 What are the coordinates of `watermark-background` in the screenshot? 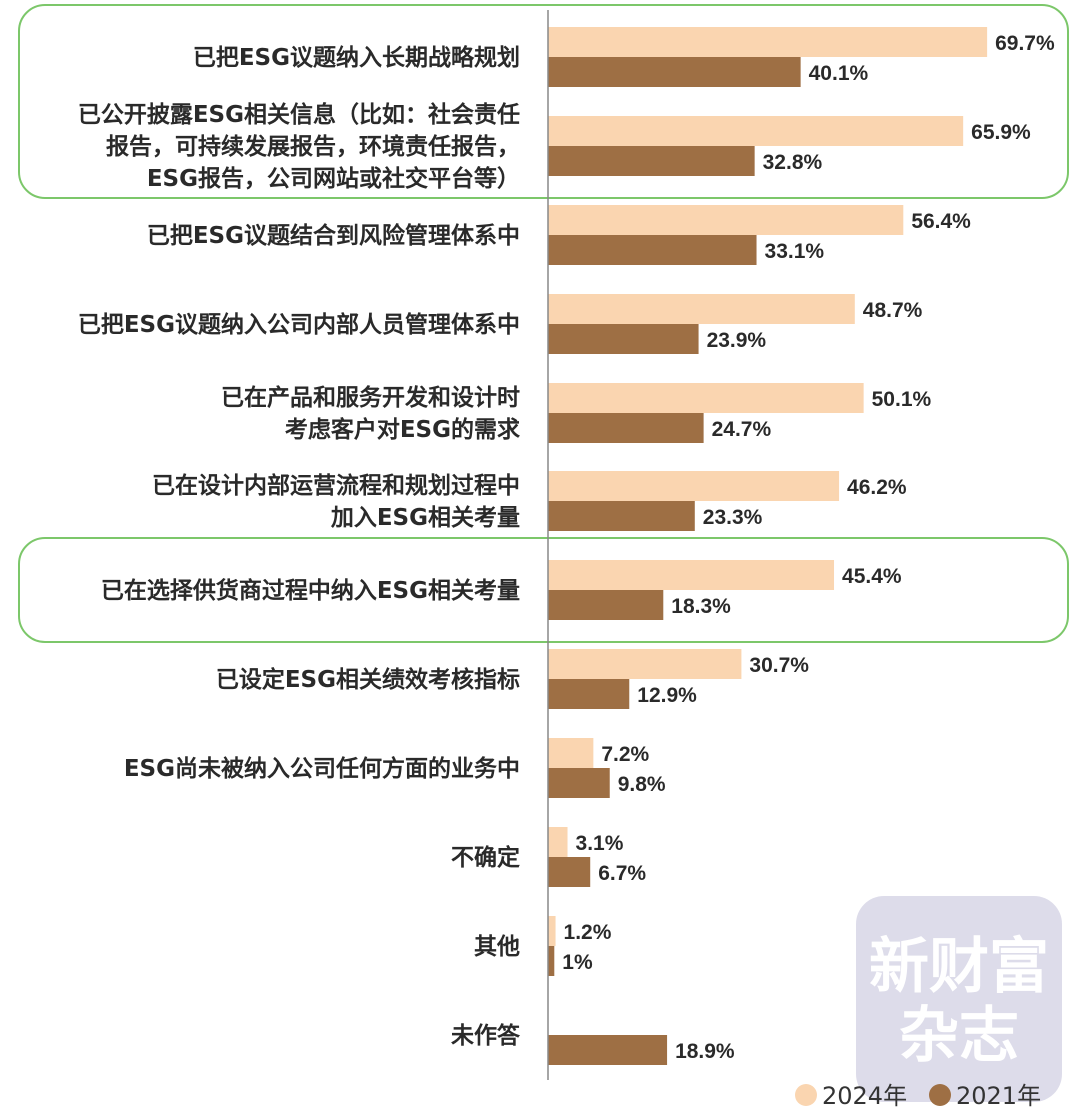 It's located at (959, 999).